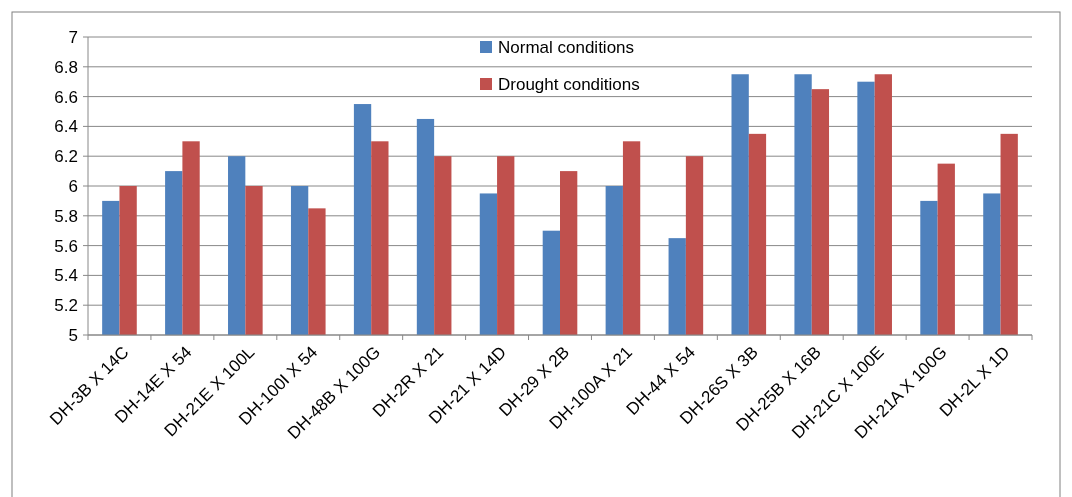  Describe the element at coordinates (66, 306) in the screenshot. I see `y-tick-label: 5.2` at that location.